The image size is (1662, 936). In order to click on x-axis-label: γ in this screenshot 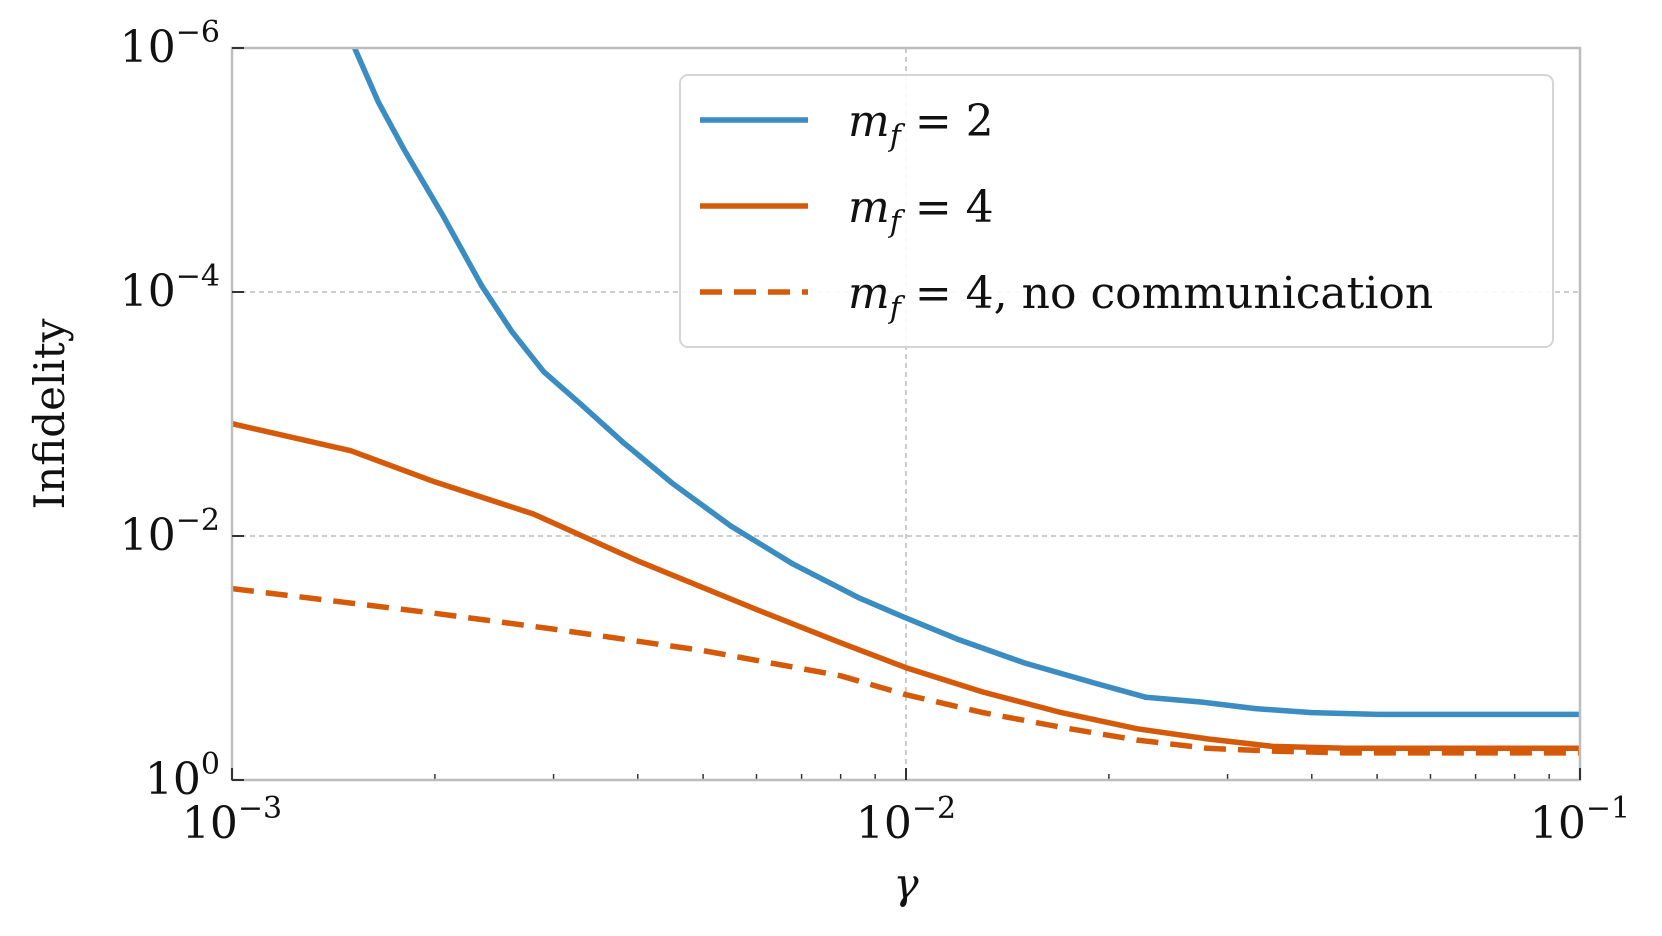, I will do `click(906, 883)`.